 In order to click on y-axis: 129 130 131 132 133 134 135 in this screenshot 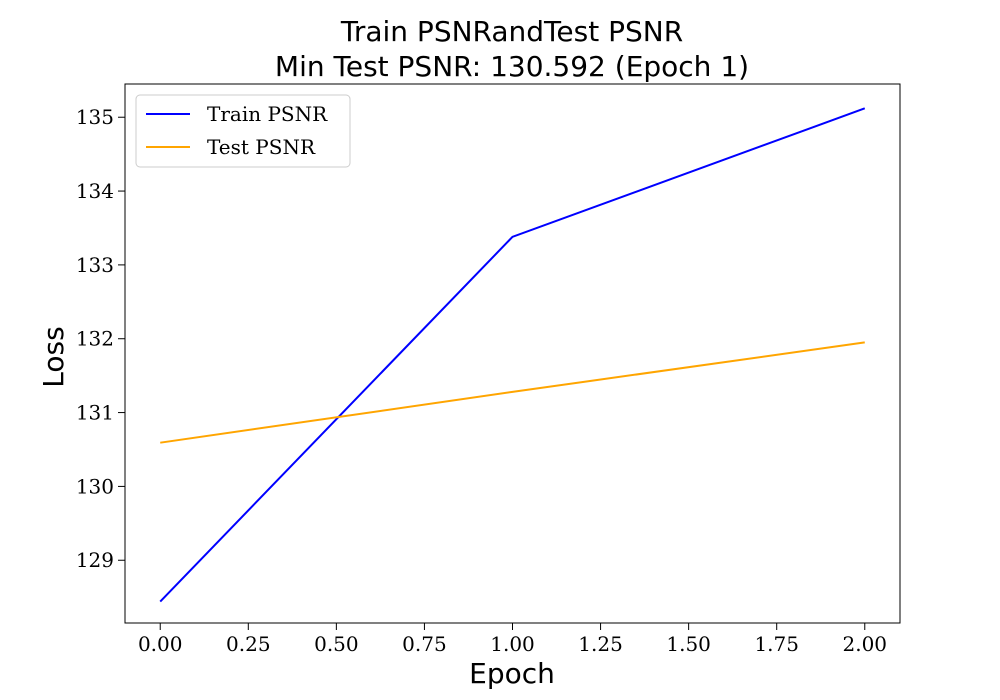, I will do `click(100, 338)`.